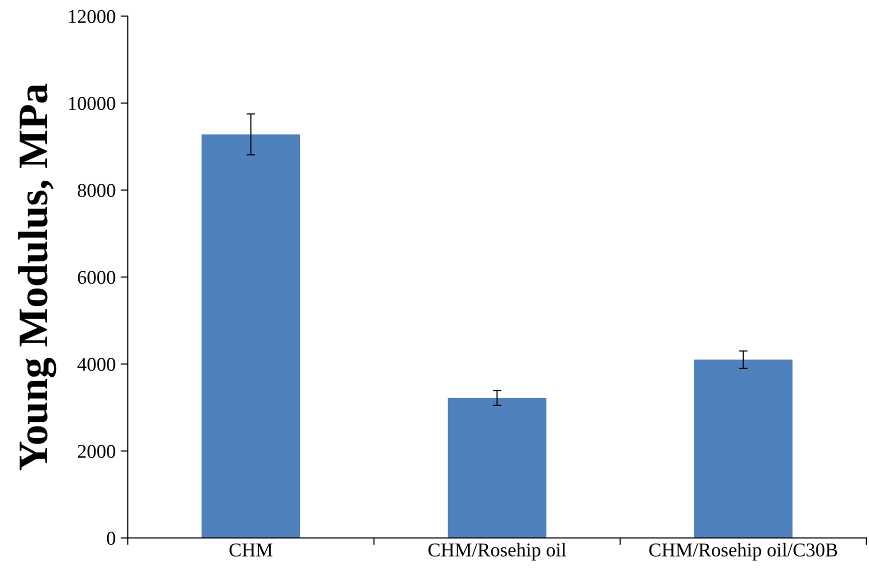 This screenshot has height=576, width=869. Describe the element at coordinates (96, 364) in the screenshot. I see `y-tick-label: 4000` at that location.